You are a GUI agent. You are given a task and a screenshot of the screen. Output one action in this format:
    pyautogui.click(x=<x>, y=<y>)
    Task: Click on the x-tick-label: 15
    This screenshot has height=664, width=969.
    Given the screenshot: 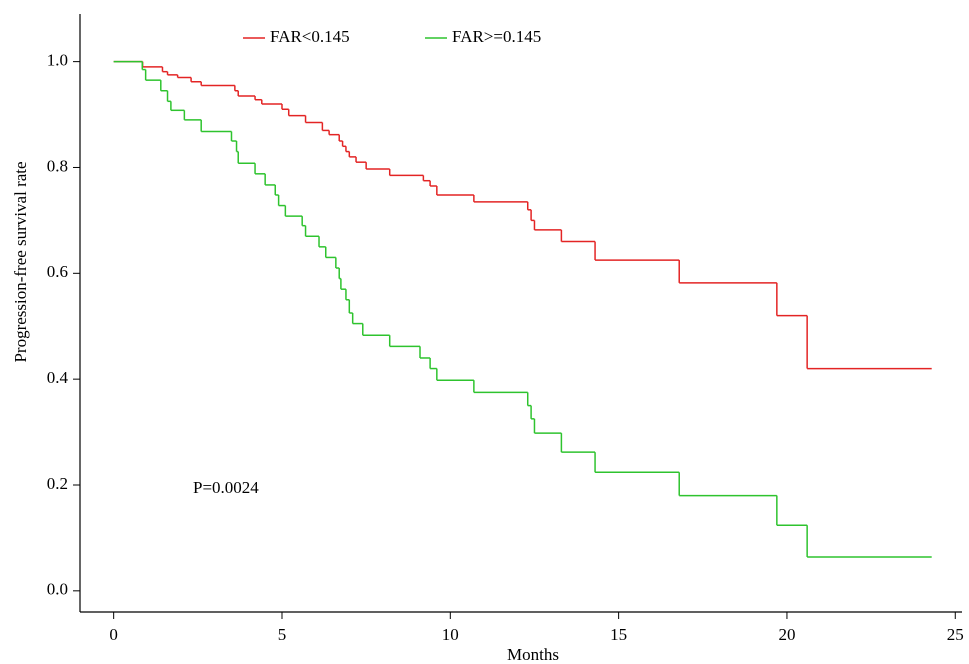 What is the action you would take?
    pyautogui.click(x=618, y=634)
    